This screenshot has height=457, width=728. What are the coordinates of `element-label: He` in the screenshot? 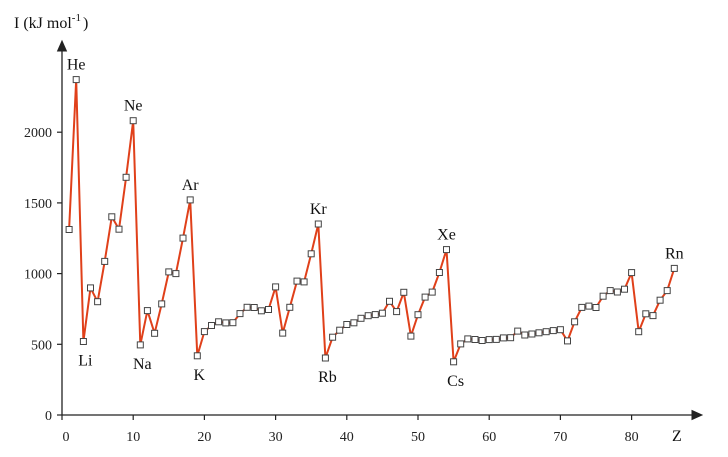 It's located at (76, 65).